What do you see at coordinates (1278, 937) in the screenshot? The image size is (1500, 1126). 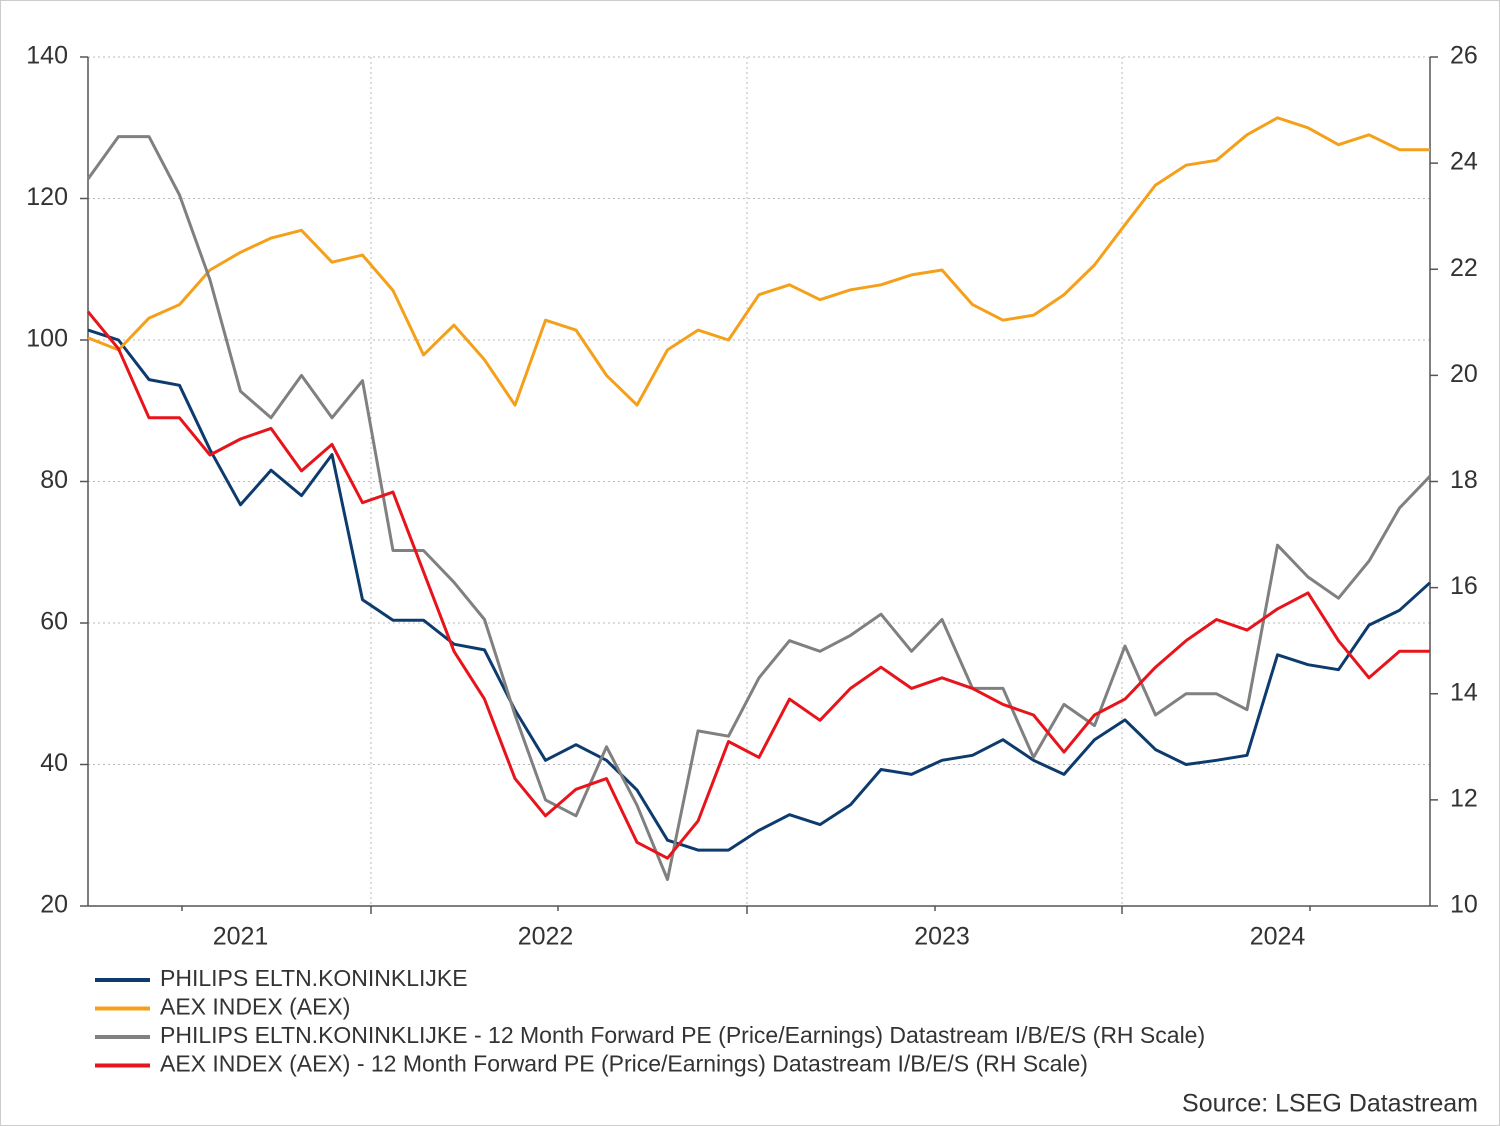 I see `x-tick-label: 2024` at bounding box center [1278, 937].